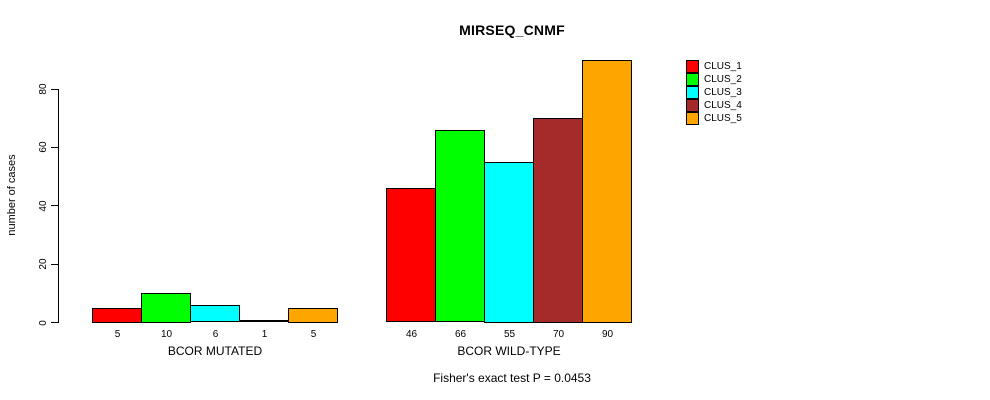 The width and height of the screenshot is (990, 400). What do you see at coordinates (723, 118) in the screenshot?
I see `legend-item-label: CLUS_5` at bounding box center [723, 118].